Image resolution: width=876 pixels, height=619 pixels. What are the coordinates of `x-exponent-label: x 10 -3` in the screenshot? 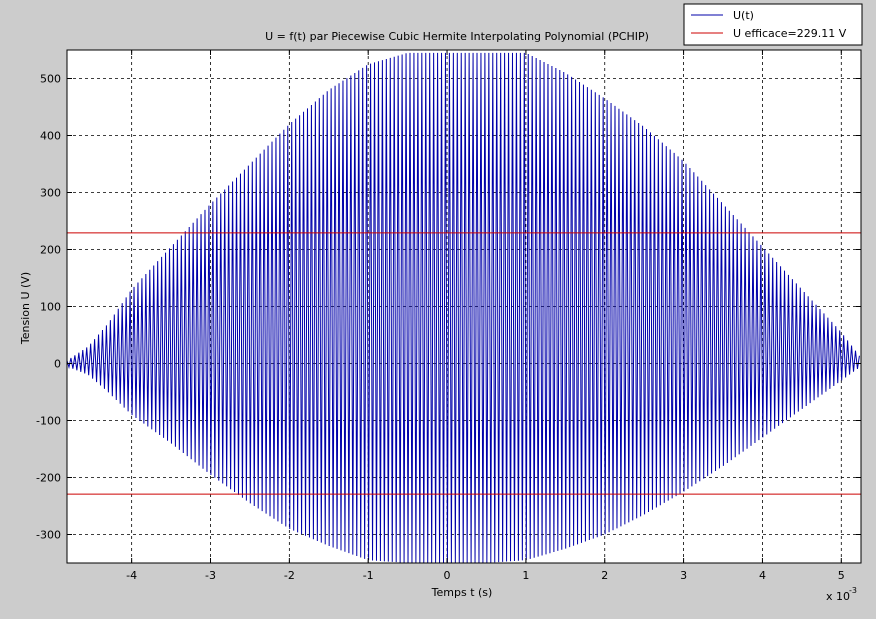 It's located at (841, 594).